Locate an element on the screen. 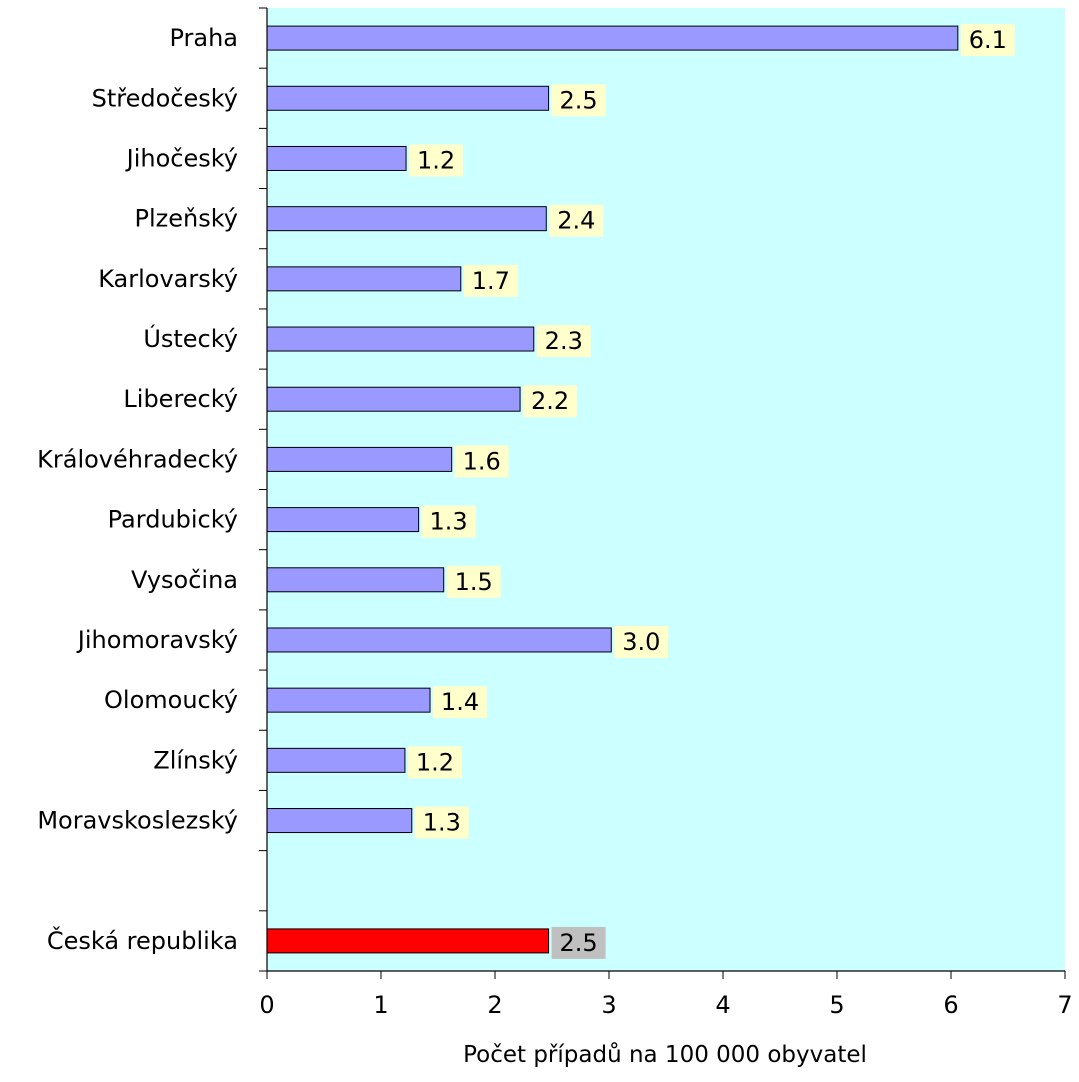  data-label: 6.1 is located at coordinates (988, 40).